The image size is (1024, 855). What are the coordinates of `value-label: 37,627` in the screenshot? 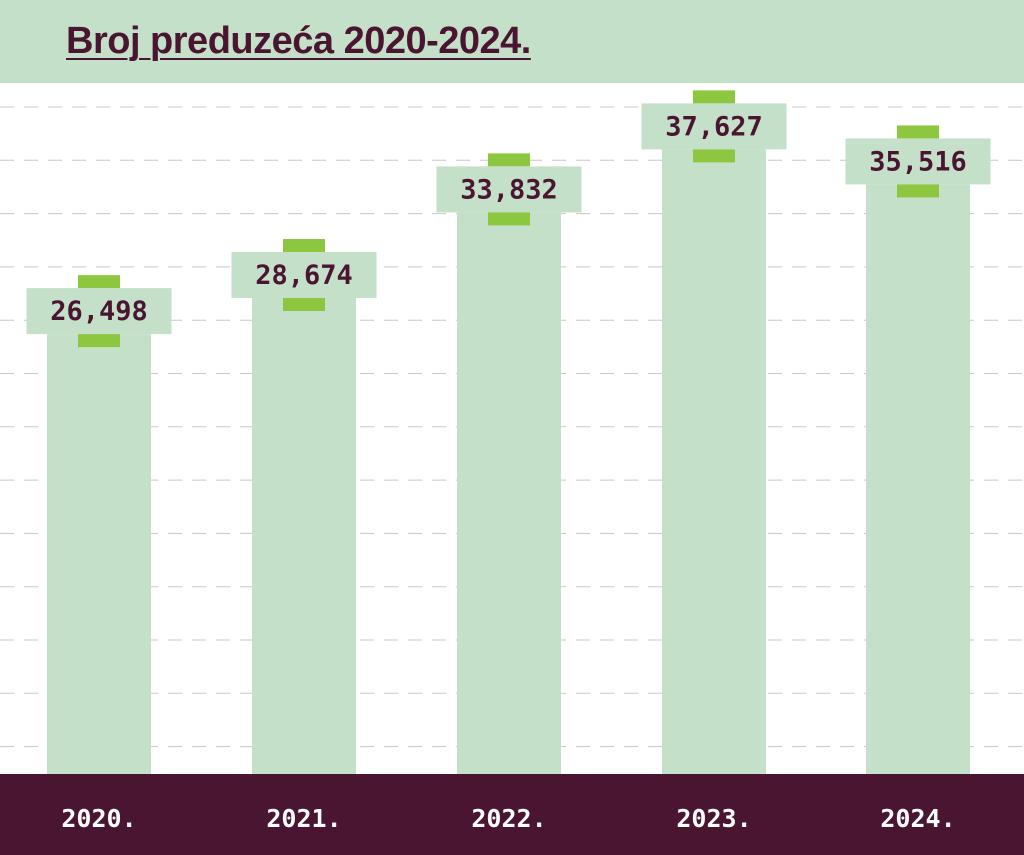 It's located at (714, 126).